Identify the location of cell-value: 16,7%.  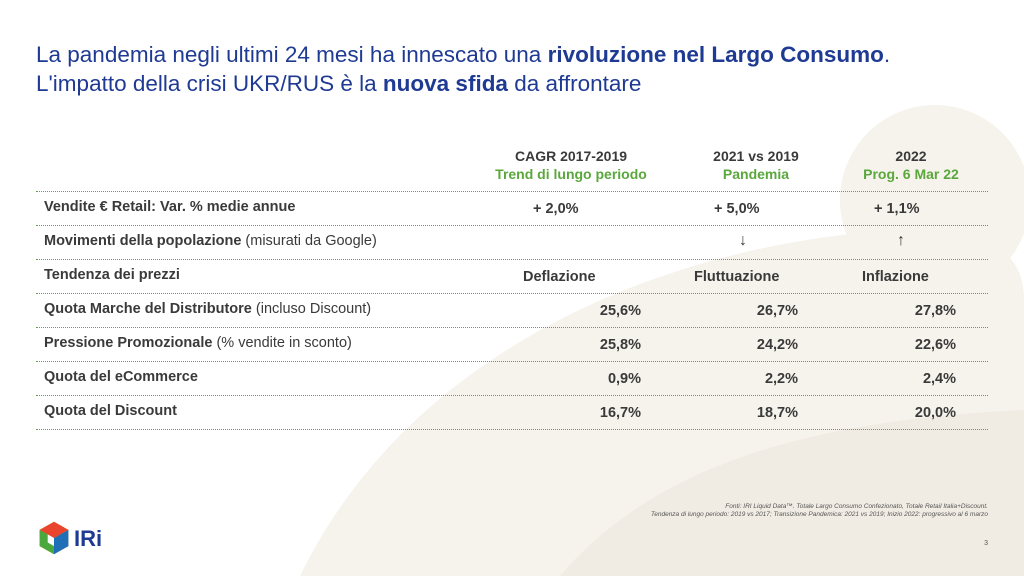
(620, 413).